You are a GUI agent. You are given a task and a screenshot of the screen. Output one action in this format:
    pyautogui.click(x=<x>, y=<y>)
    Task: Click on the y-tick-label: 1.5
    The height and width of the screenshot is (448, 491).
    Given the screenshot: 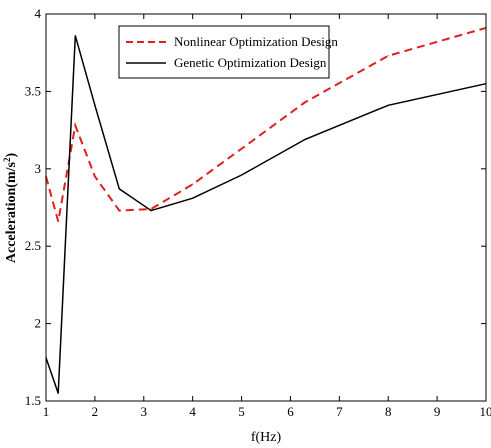 What is the action you would take?
    pyautogui.click(x=33, y=400)
    